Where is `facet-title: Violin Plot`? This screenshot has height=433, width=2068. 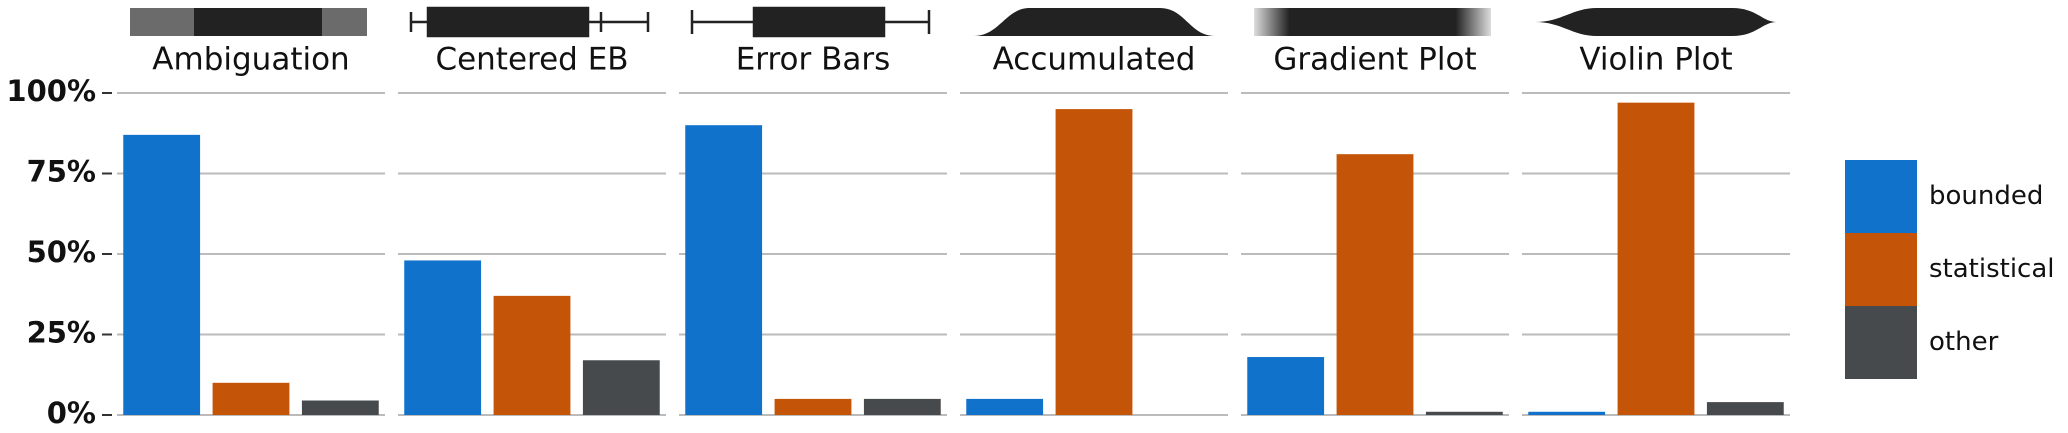 facet-title: Violin Plot is located at coordinates (1655, 60).